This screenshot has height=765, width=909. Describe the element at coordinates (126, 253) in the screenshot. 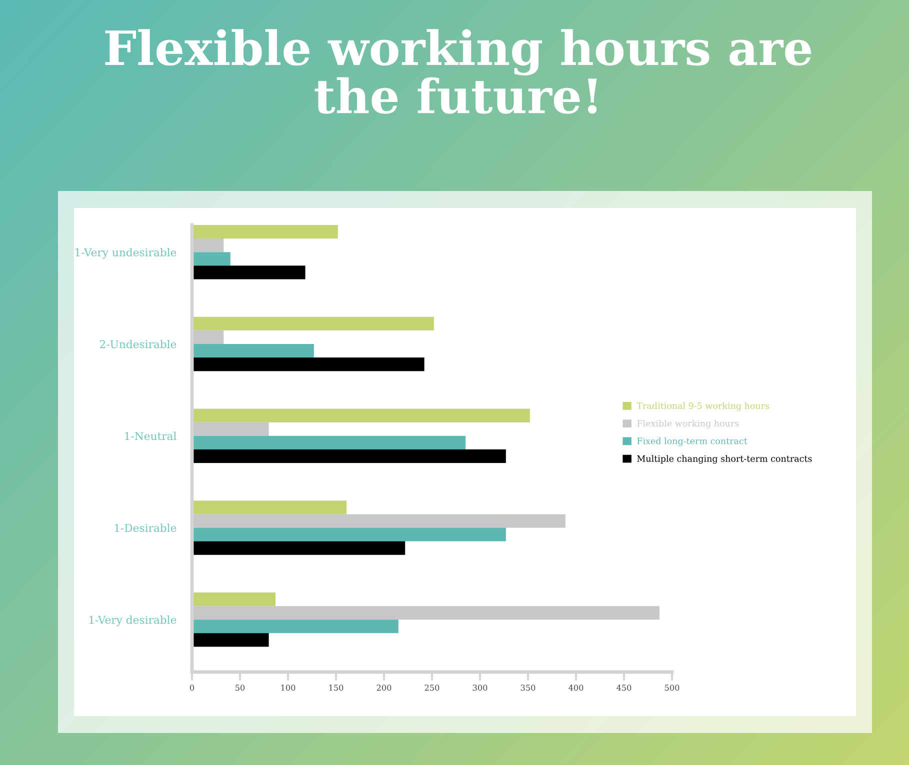

I see `y-tick-label: 1-Very undesirable` at that location.